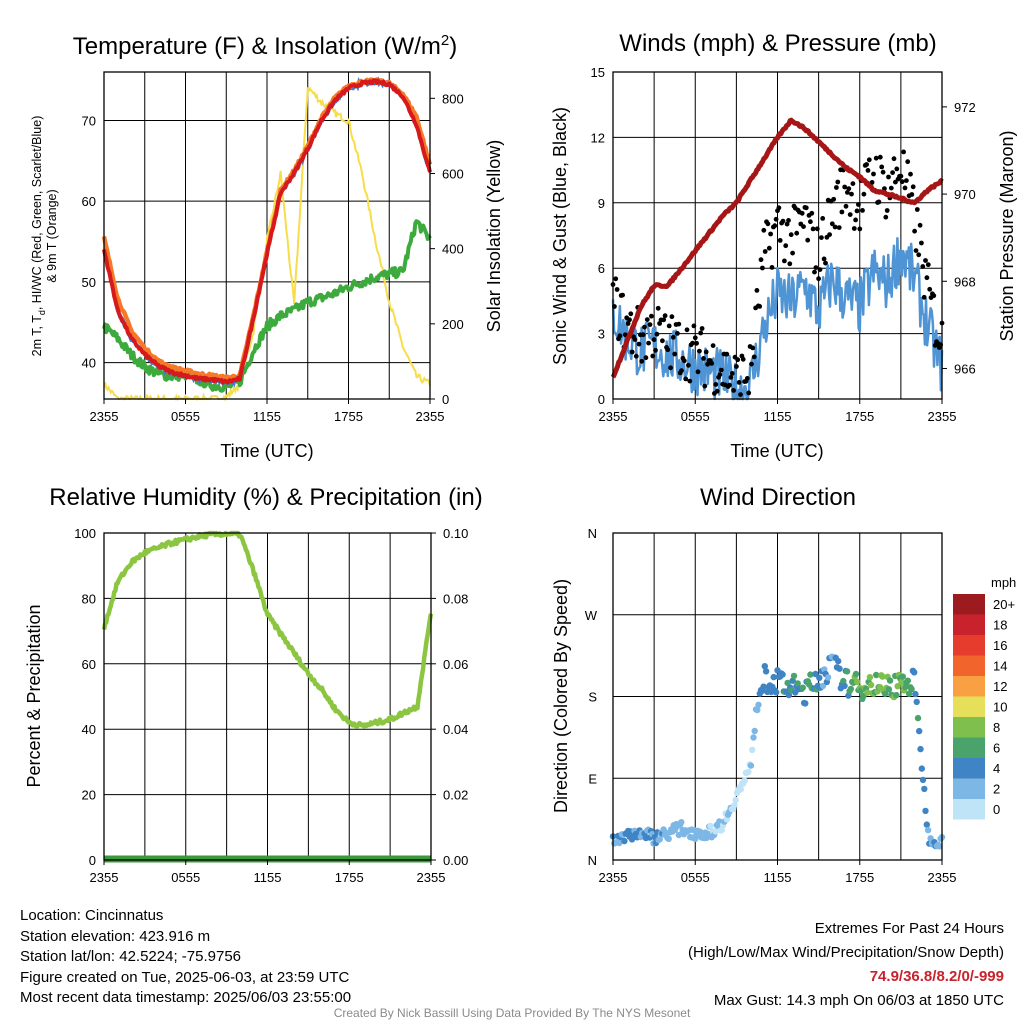  What do you see at coordinates (268, 877) in the screenshot?
I see `humidity-xtick-label-2: 1155` at bounding box center [268, 877].